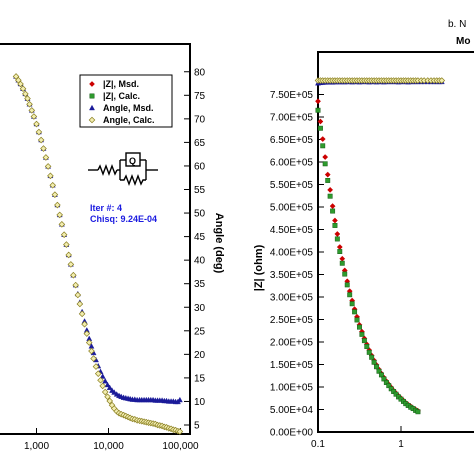 This screenshot has width=474, height=474. Describe the element at coordinates (357, 438) in the screenshot. I see `right-x-axis: 0.1 1` at that location.